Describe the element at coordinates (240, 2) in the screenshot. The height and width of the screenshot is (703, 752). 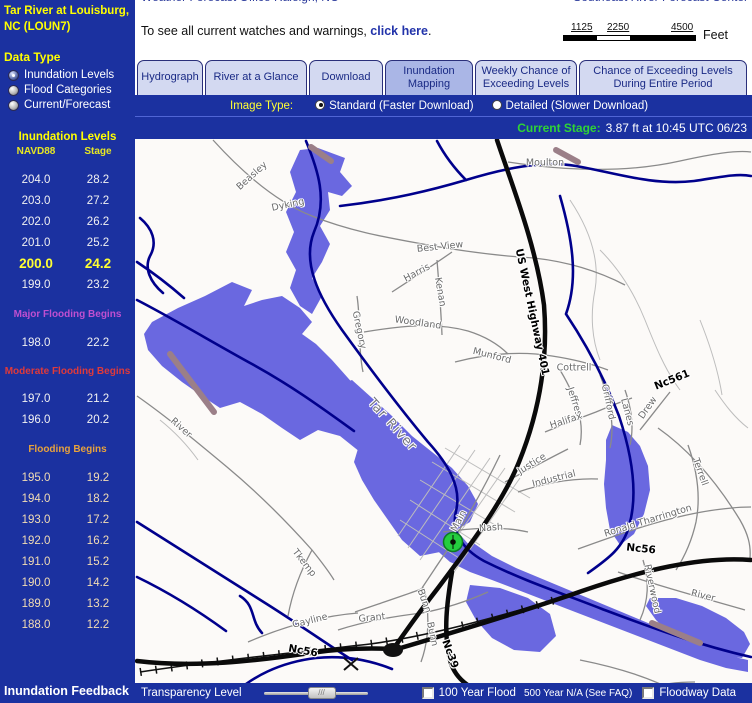
I see `wfo-link-clipped: Weather Forecast Office Raleigh, NC` at that location.